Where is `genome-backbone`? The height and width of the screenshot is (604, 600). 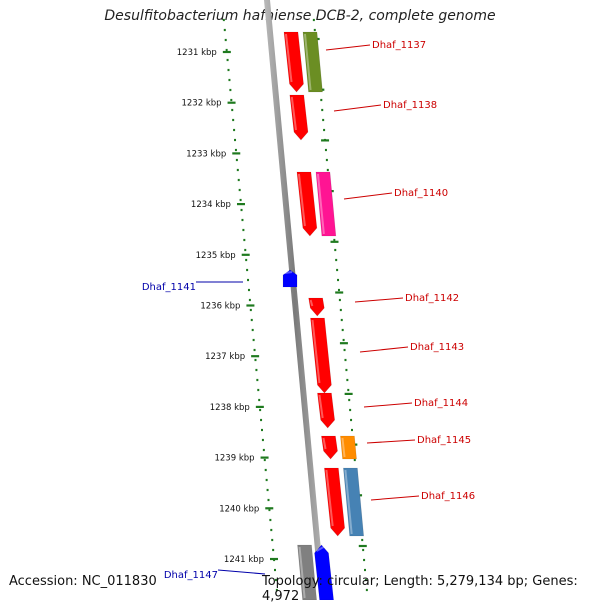
genome-backbone is located at coordinates (294, 300).